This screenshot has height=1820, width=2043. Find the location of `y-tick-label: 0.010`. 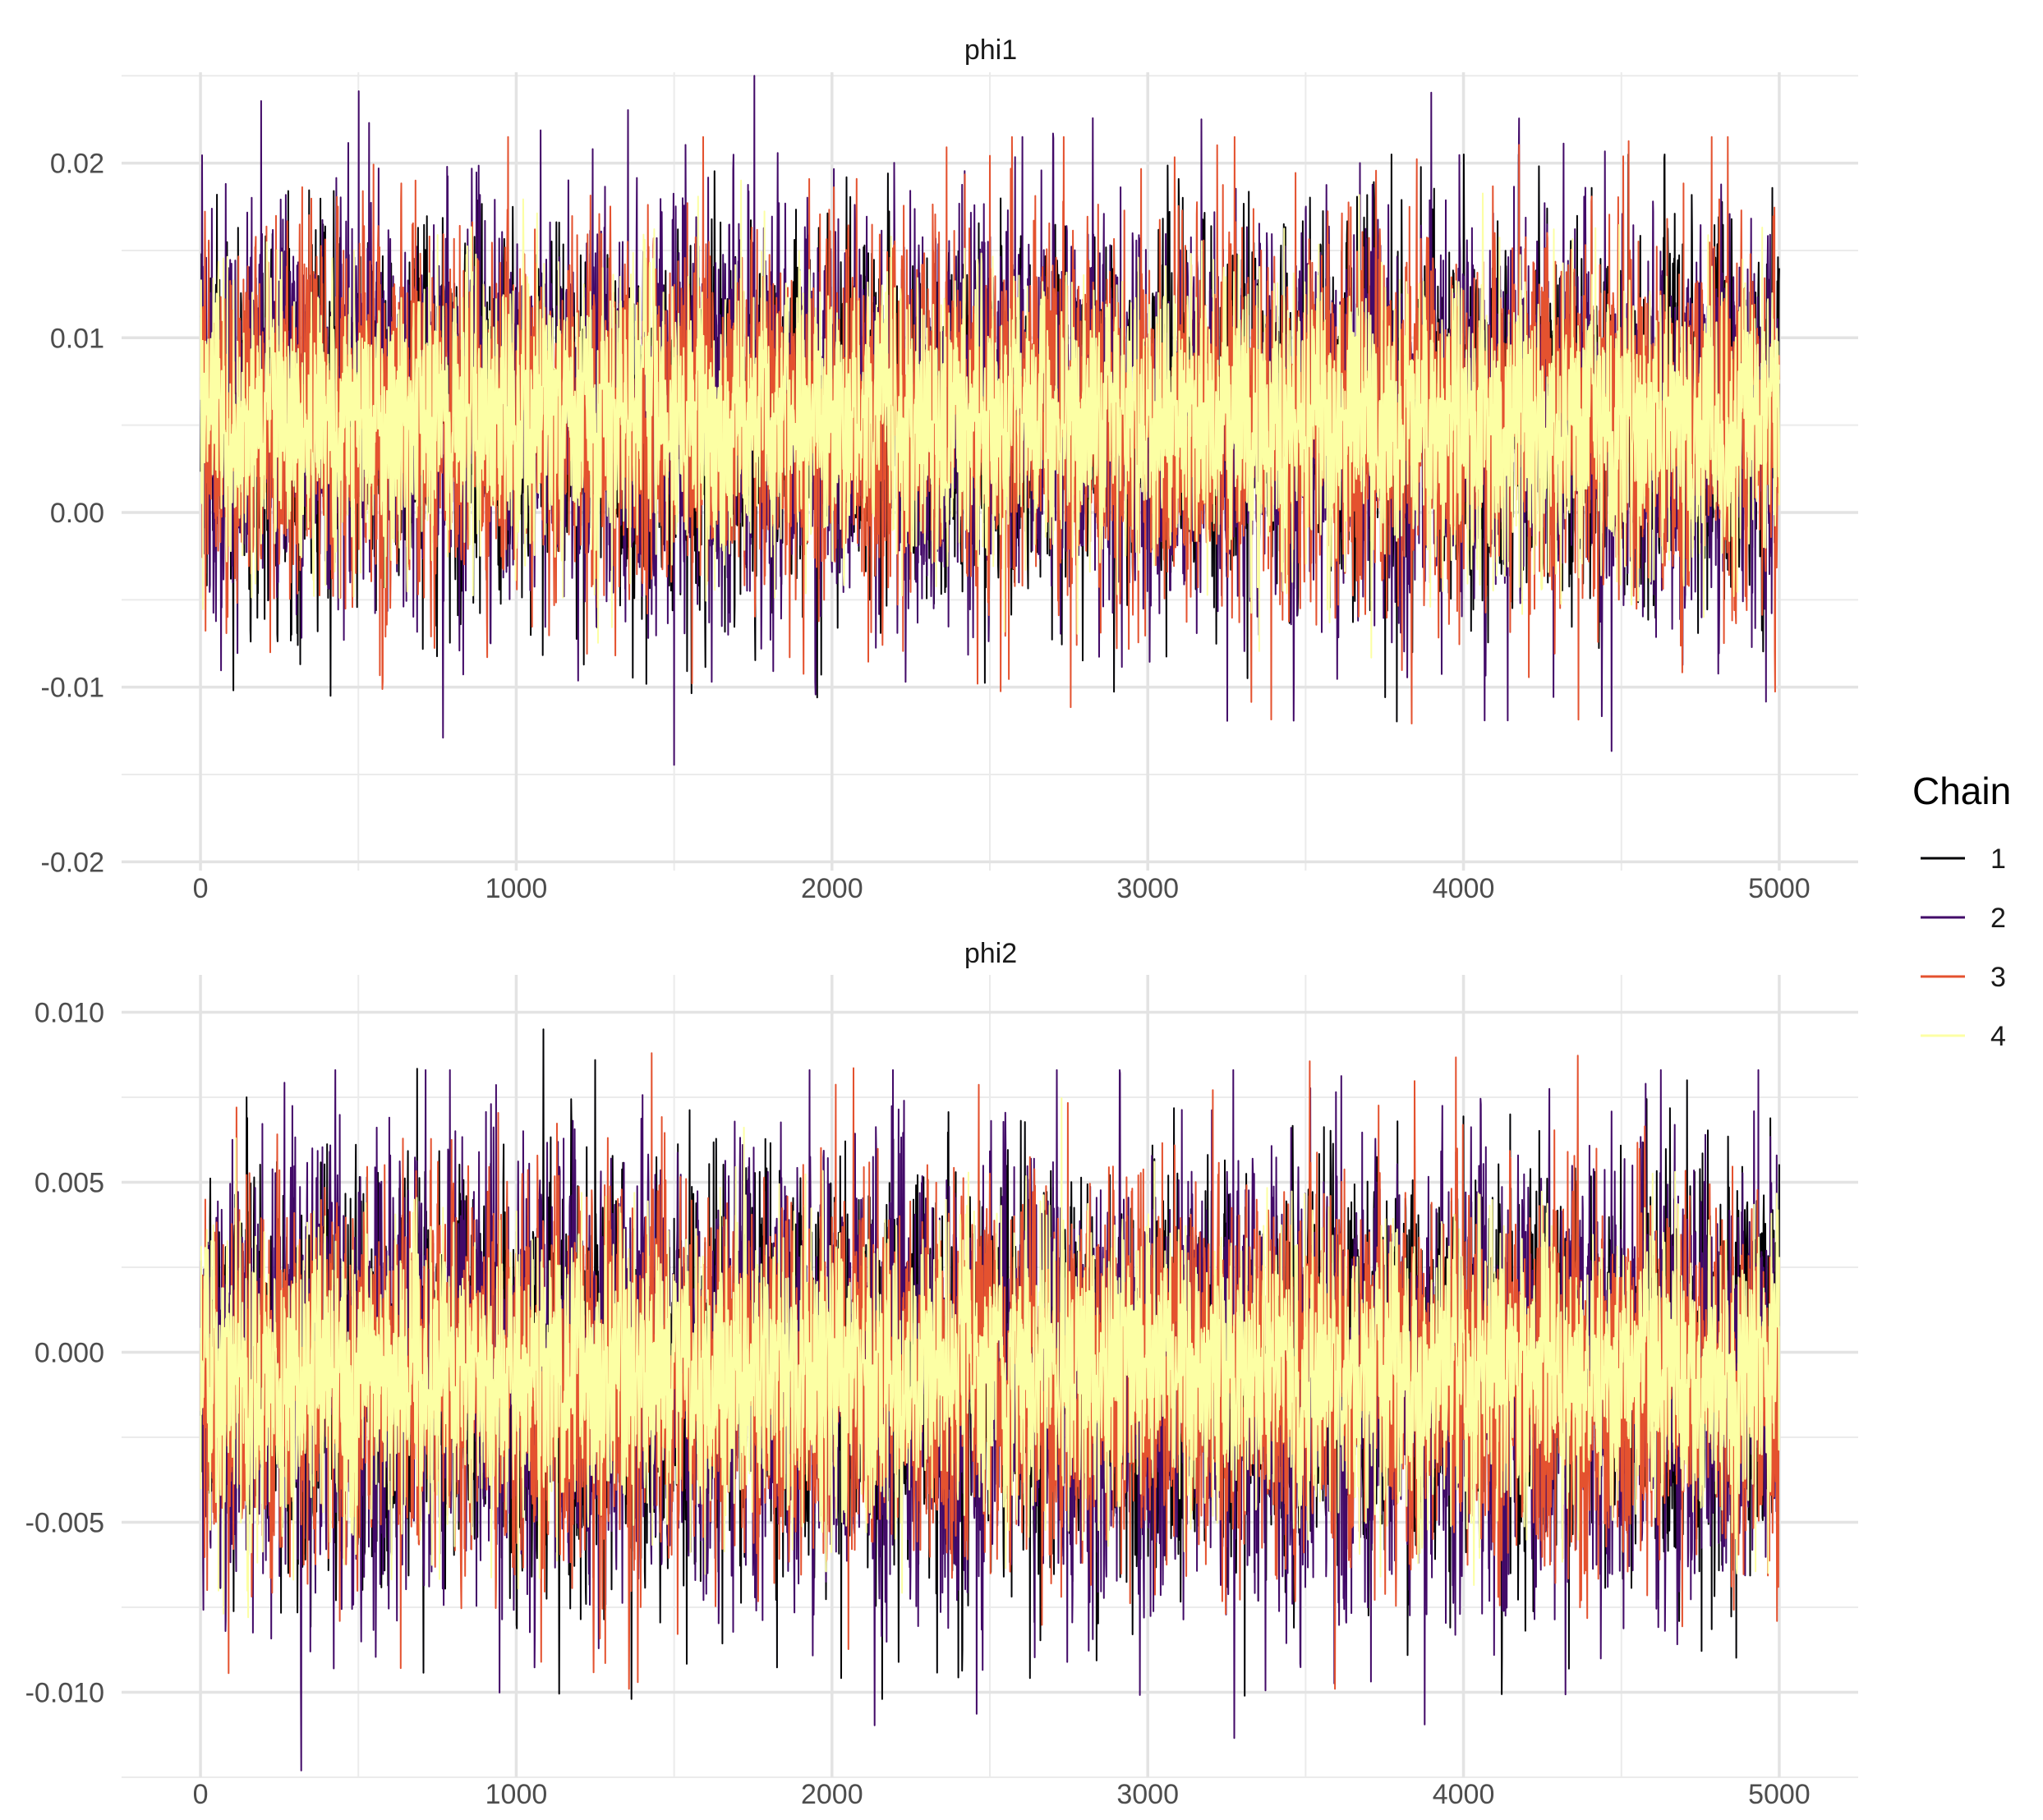

y-tick-label: 0.010 is located at coordinates (69, 1013).